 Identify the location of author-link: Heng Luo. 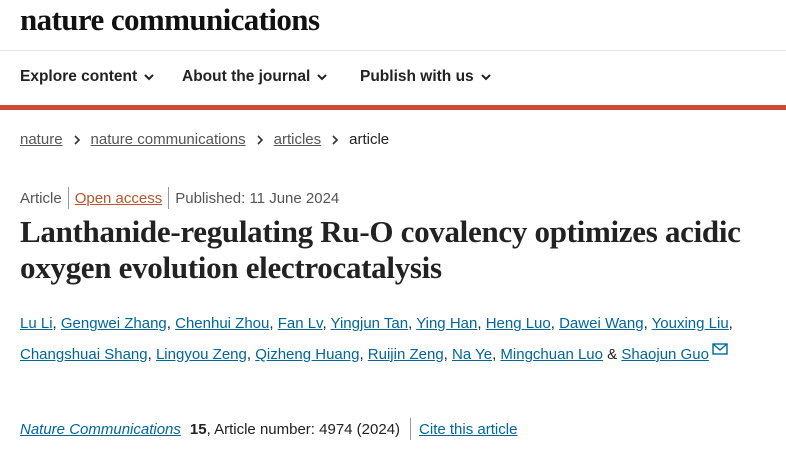
(518, 323).